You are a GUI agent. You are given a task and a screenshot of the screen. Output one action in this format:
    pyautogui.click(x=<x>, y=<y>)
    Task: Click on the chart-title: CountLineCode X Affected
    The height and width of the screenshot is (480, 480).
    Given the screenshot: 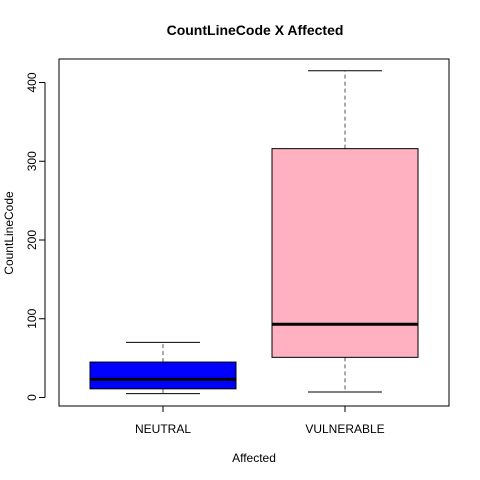 What is the action you would take?
    pyautogui.click(x=255, y=30)
    